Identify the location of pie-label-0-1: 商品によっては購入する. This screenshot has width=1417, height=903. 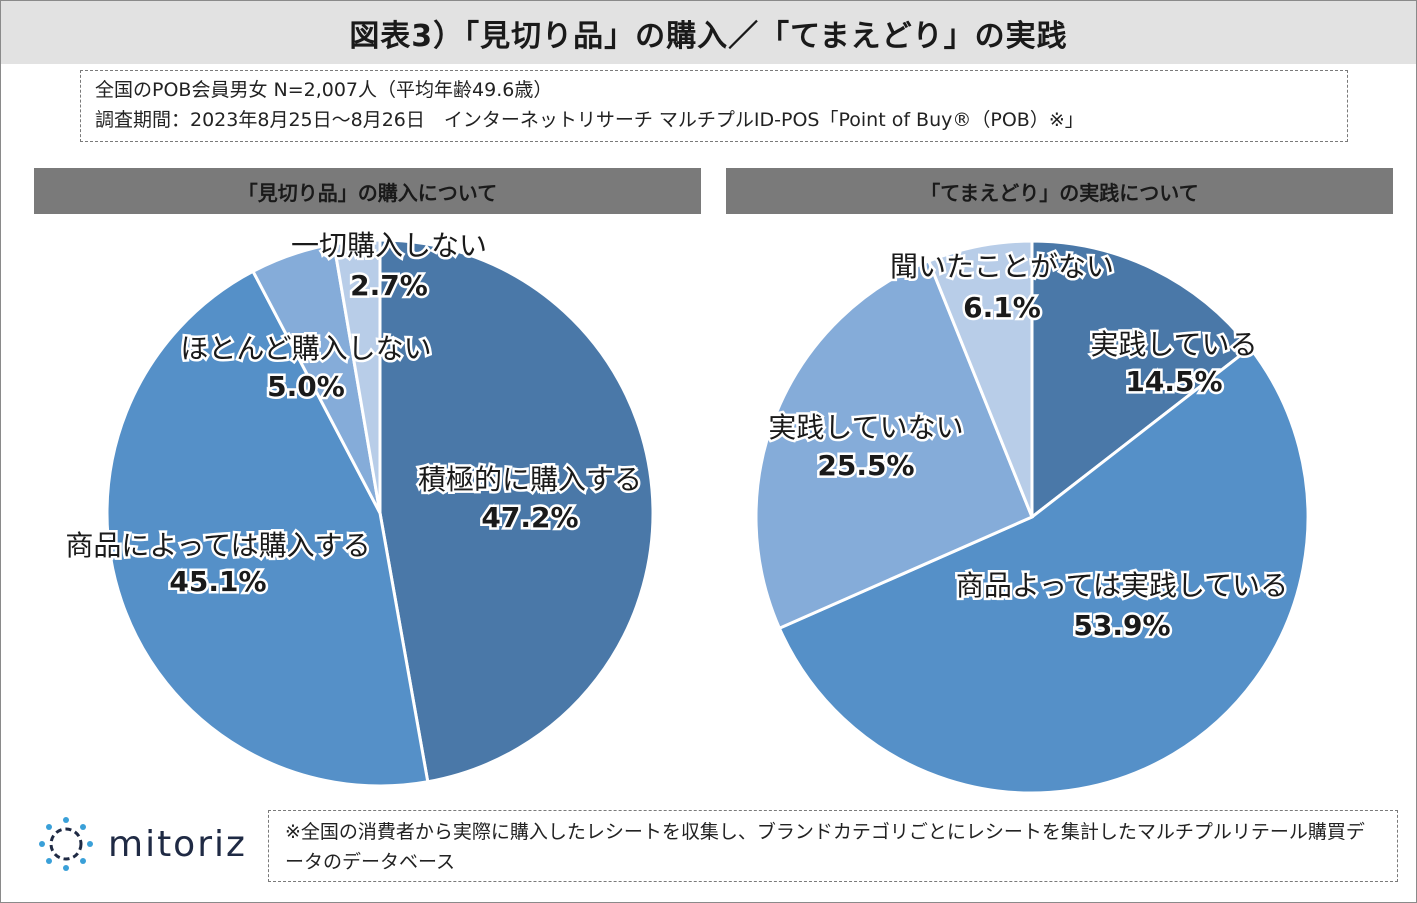
(217, 545).